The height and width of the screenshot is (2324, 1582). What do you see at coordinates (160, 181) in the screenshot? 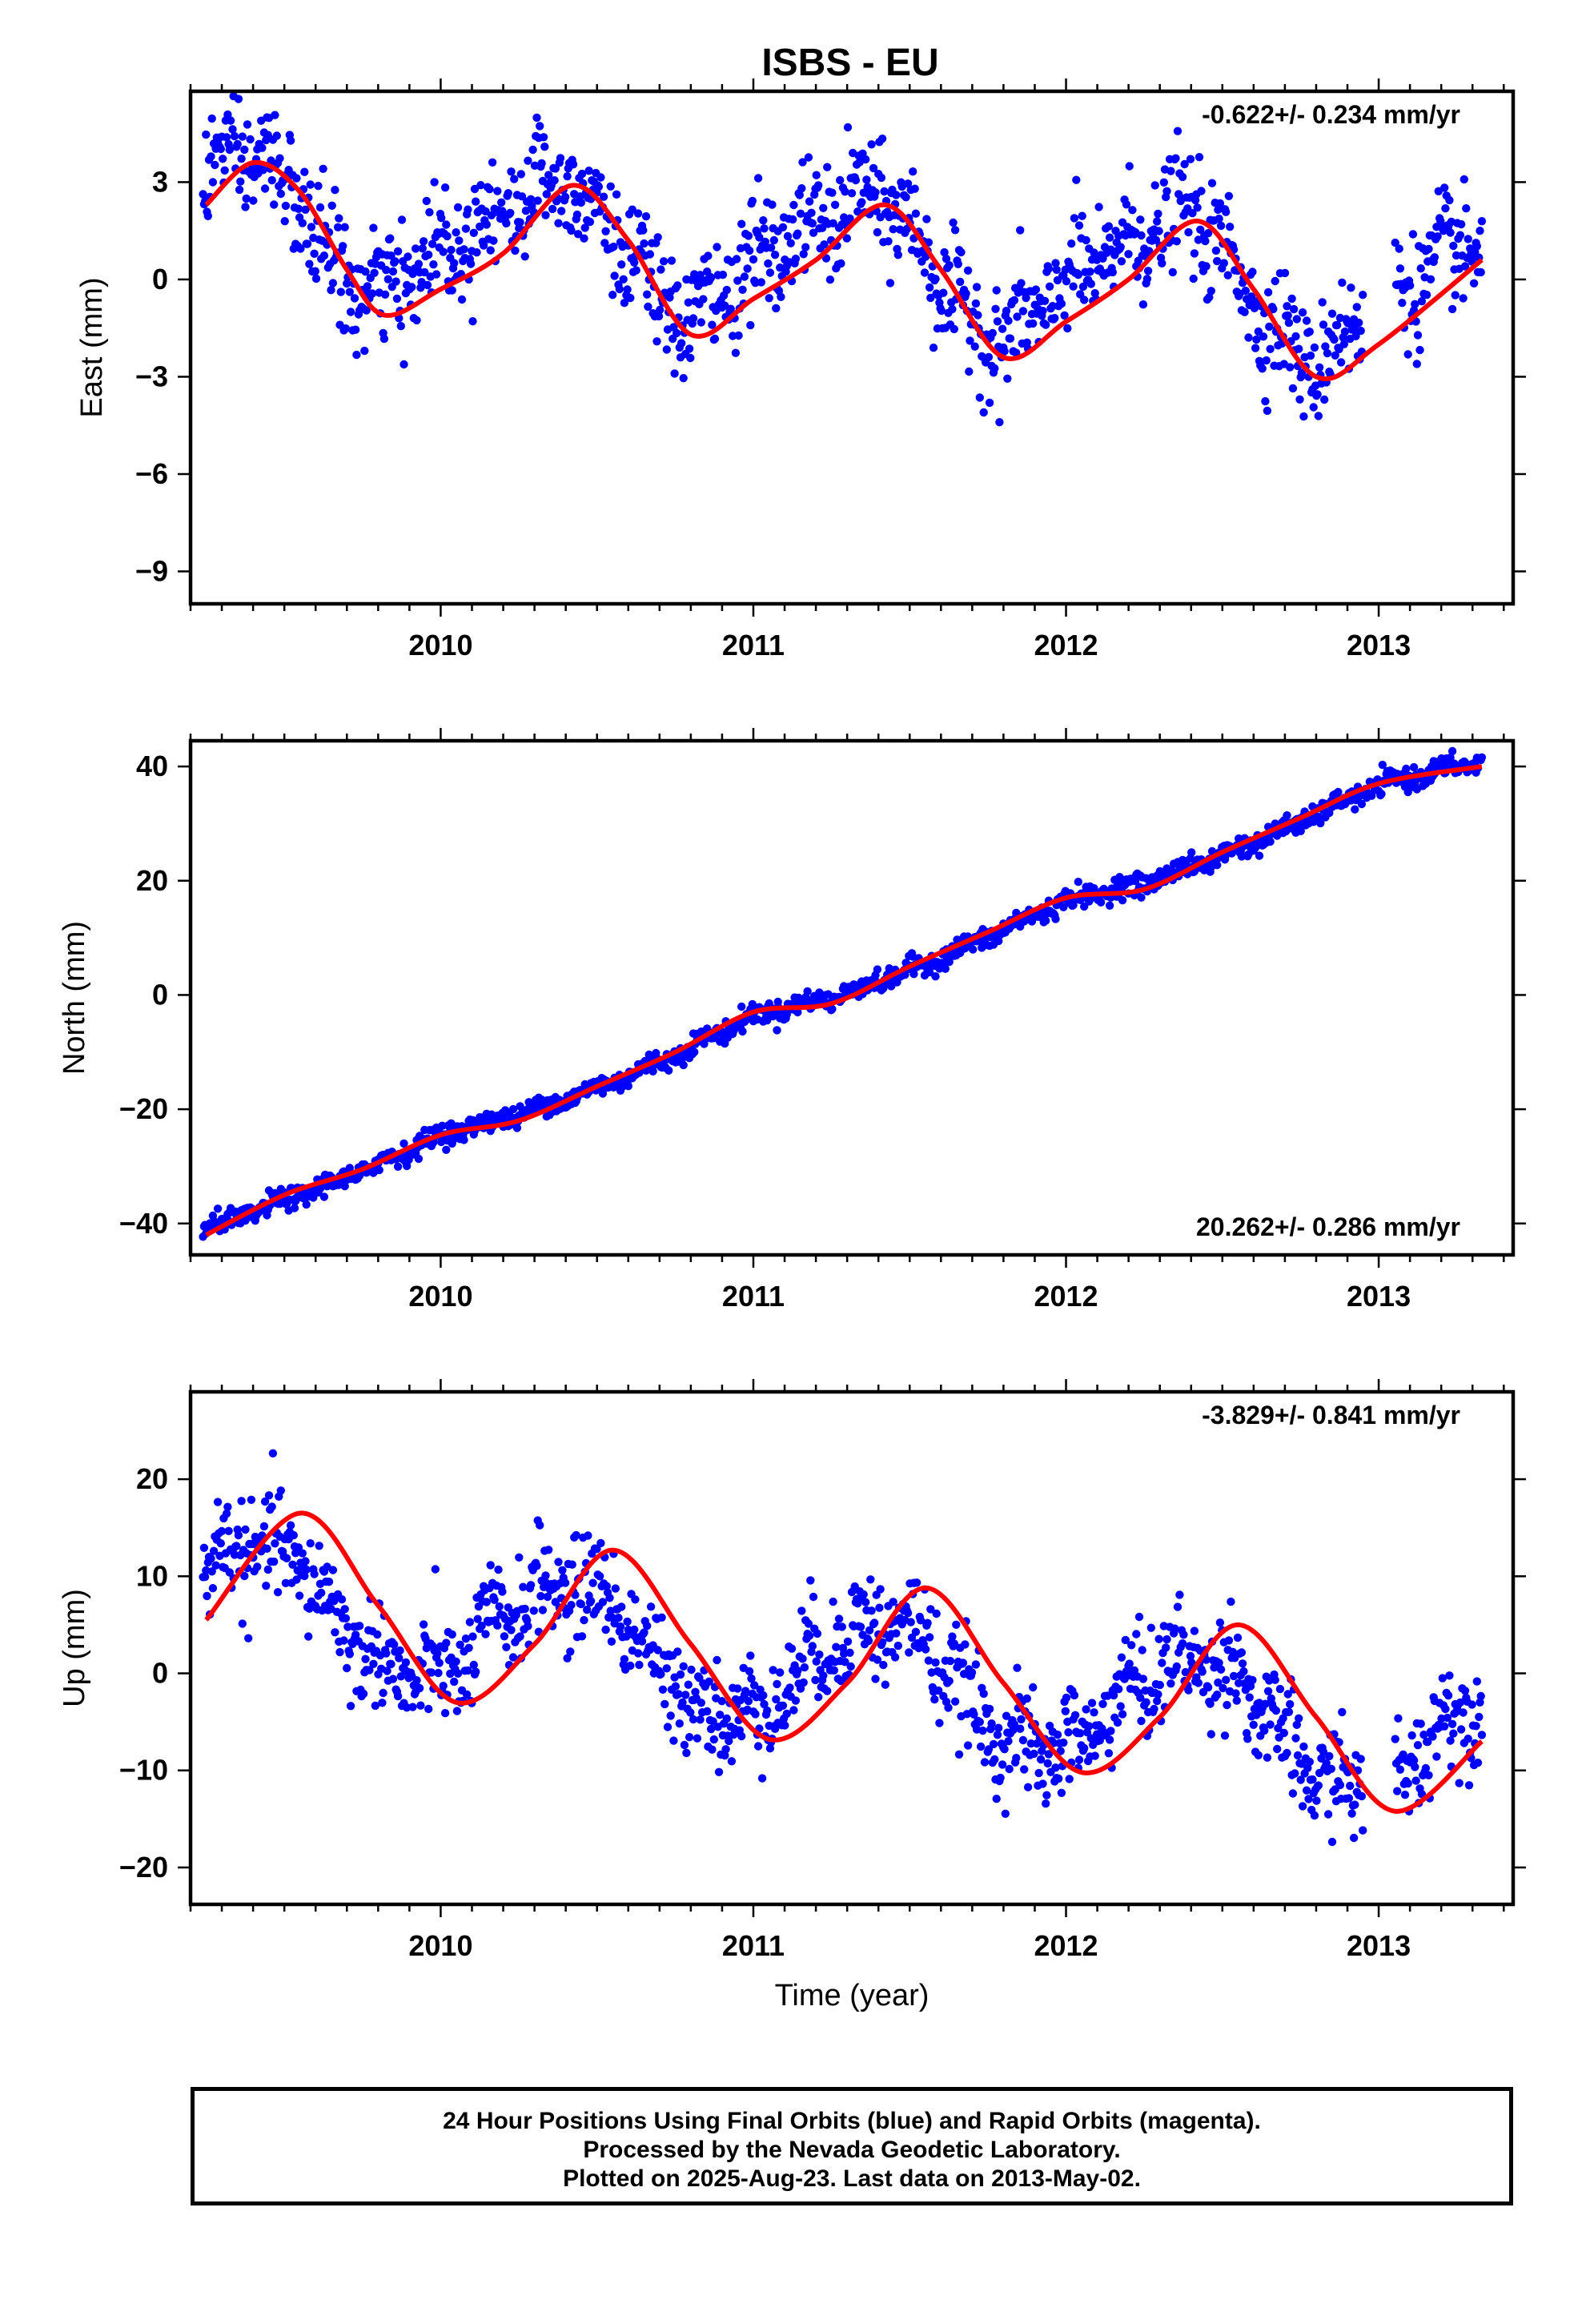
I see `east-y-tick-label: 3` at bounding box center [160, 181].